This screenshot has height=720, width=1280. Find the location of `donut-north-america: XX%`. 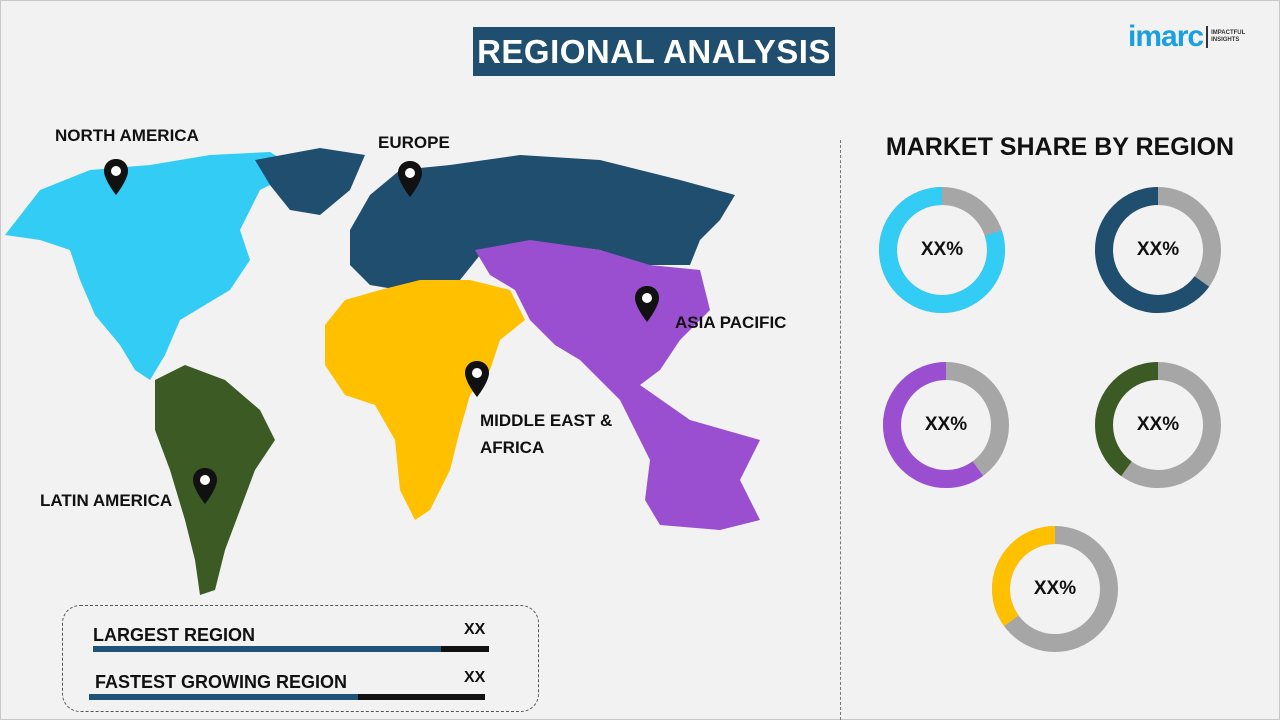

donut-north-america: XX% is located at coordinates (942, 250).